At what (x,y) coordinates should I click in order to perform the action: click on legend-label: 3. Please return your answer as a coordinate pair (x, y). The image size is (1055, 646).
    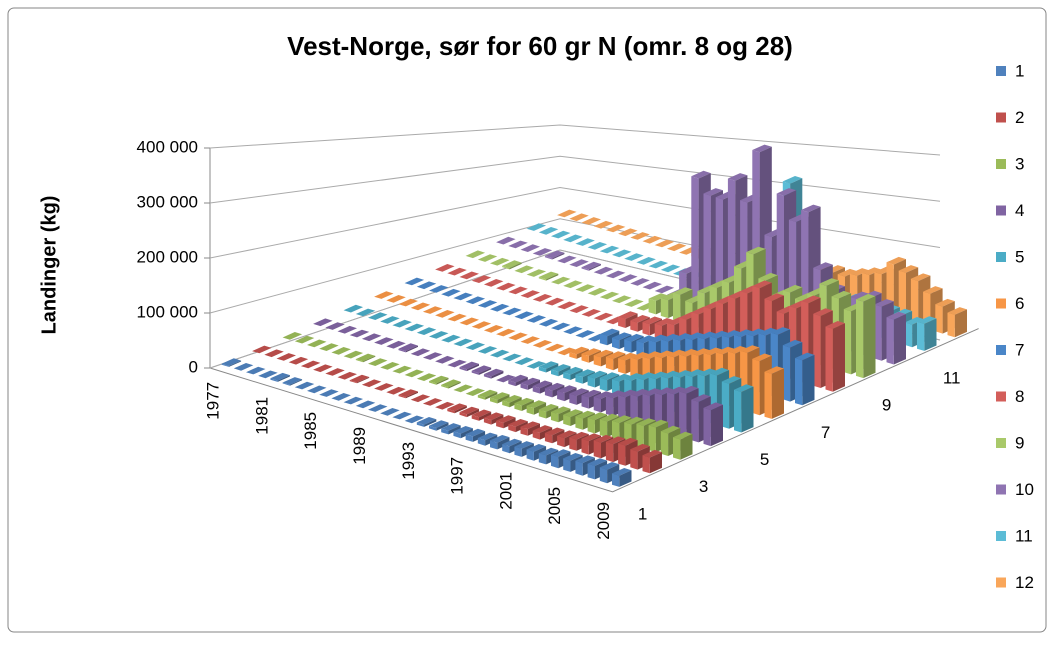
    Looking at the image, I should click on (1019, 163).